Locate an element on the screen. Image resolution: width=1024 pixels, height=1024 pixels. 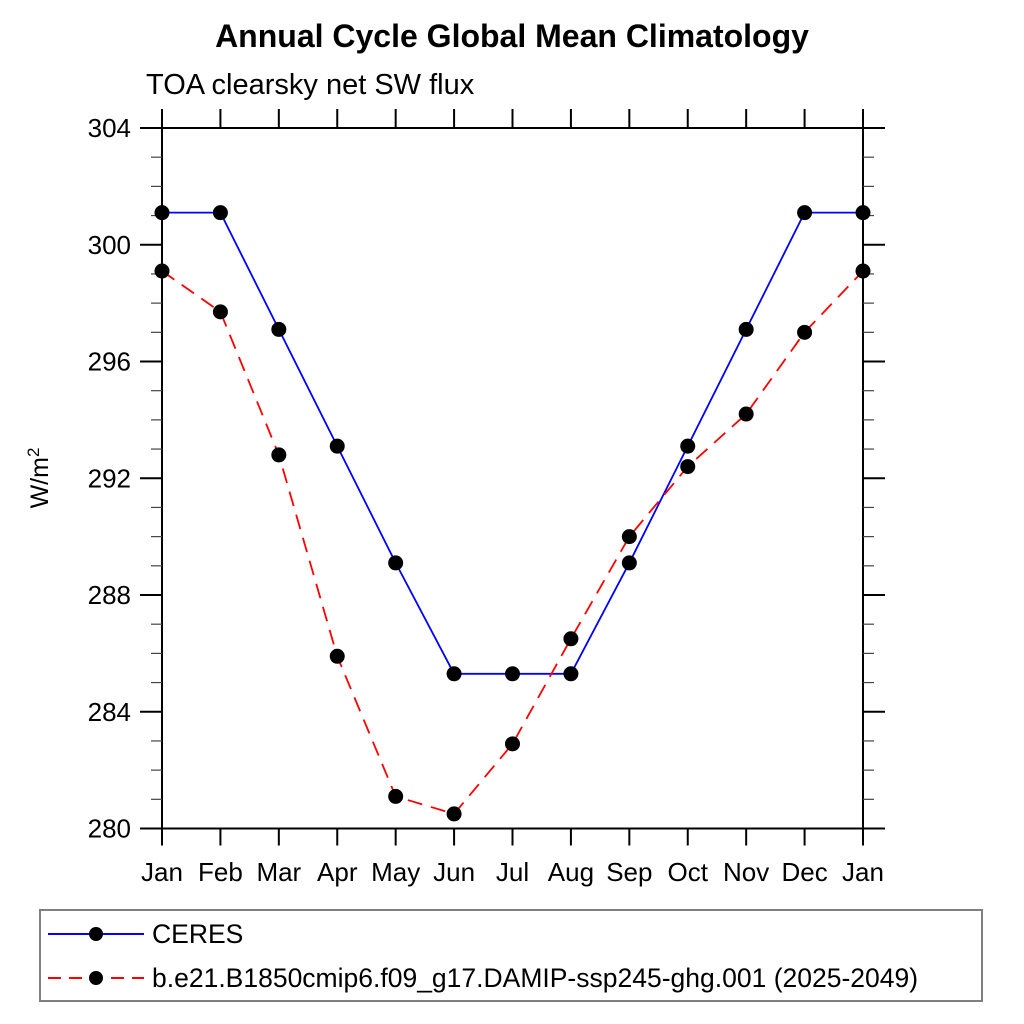
y-tick-label: 292 is located at coordinates (109, 478).